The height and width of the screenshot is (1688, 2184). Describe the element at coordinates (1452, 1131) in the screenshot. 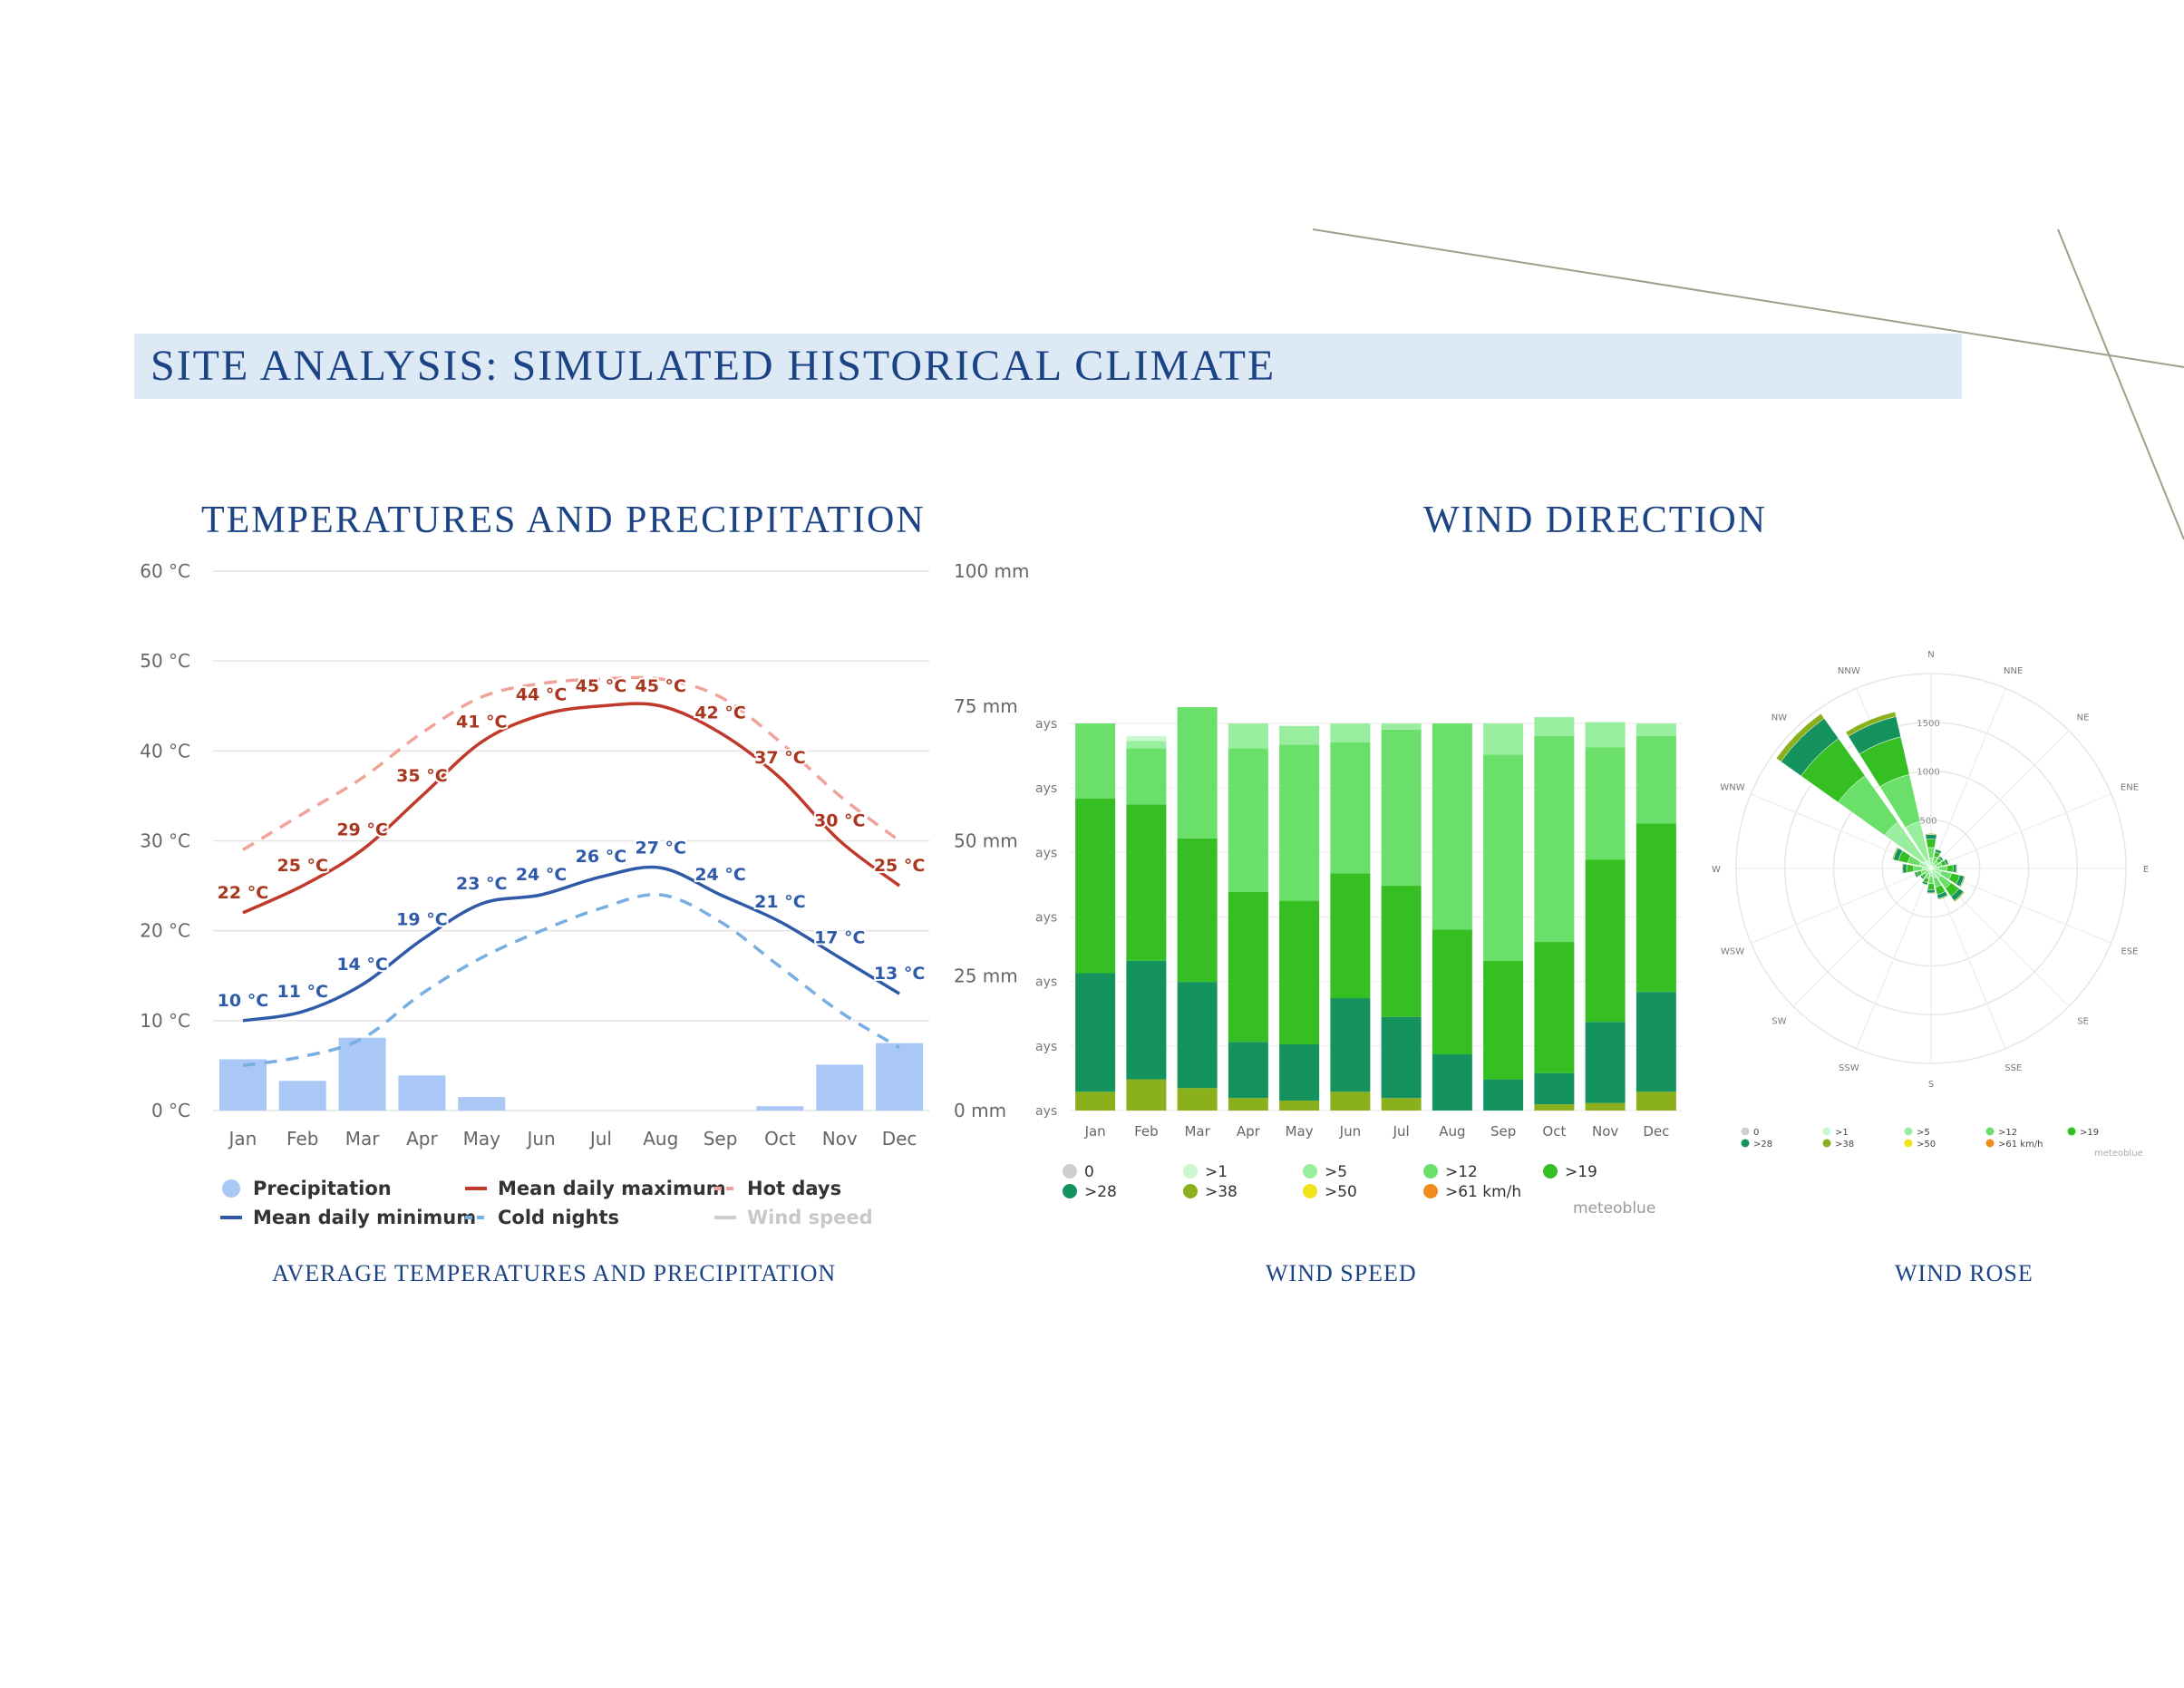

I see `x-tick-label: Aug` at that location.